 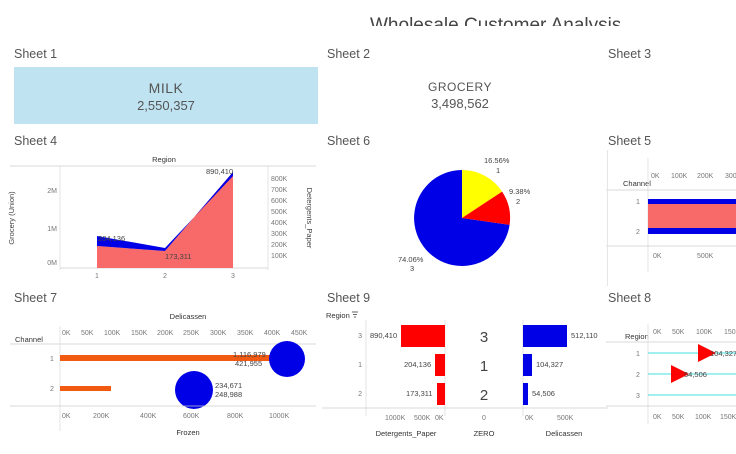 What do you see at coordinates (148, 416) in the screenshot?
I see `sheet7-bottom-tick: 400K` at bounding box center [148, 416].